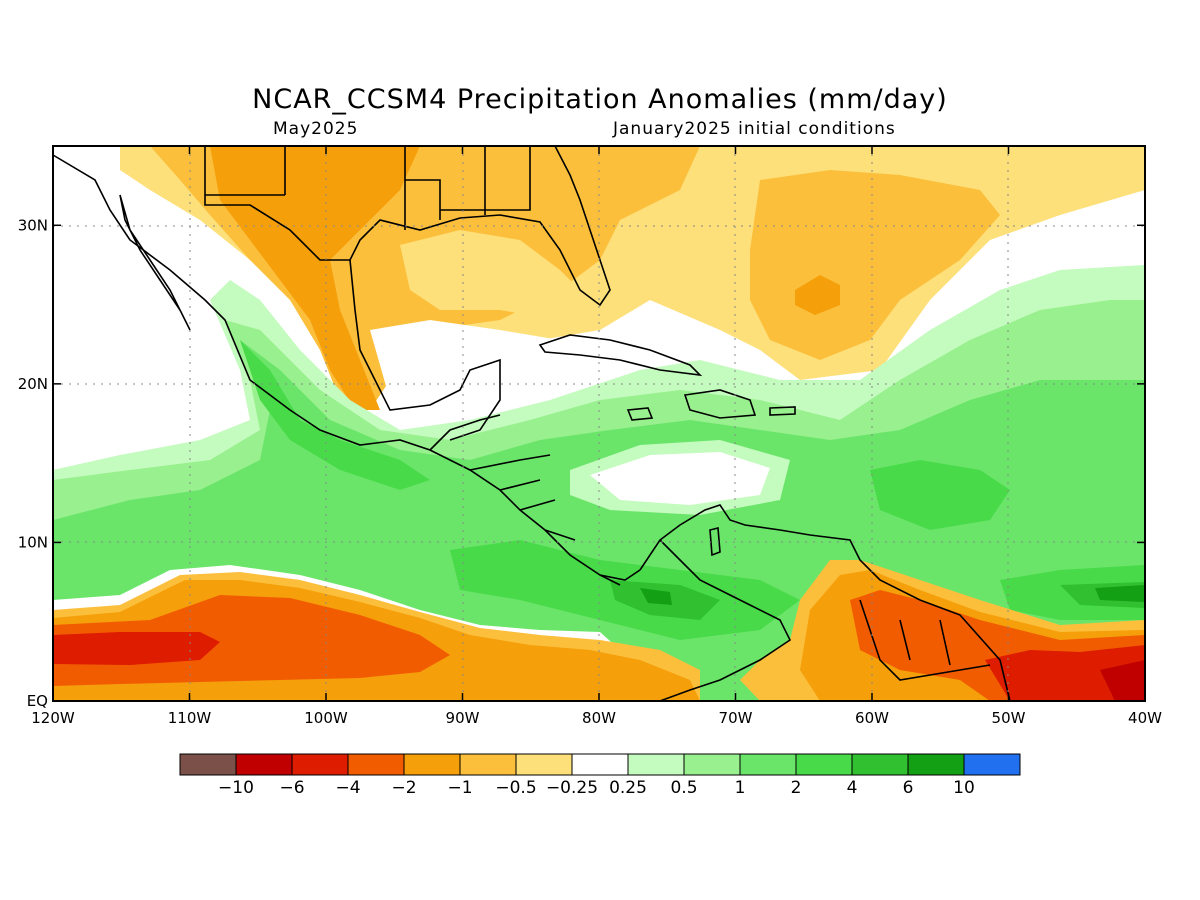 This screenshot has width=1200, height=900. Describe the element at coordinates (925, 640) in the screenshot. I see `guianas-borders` at that location.